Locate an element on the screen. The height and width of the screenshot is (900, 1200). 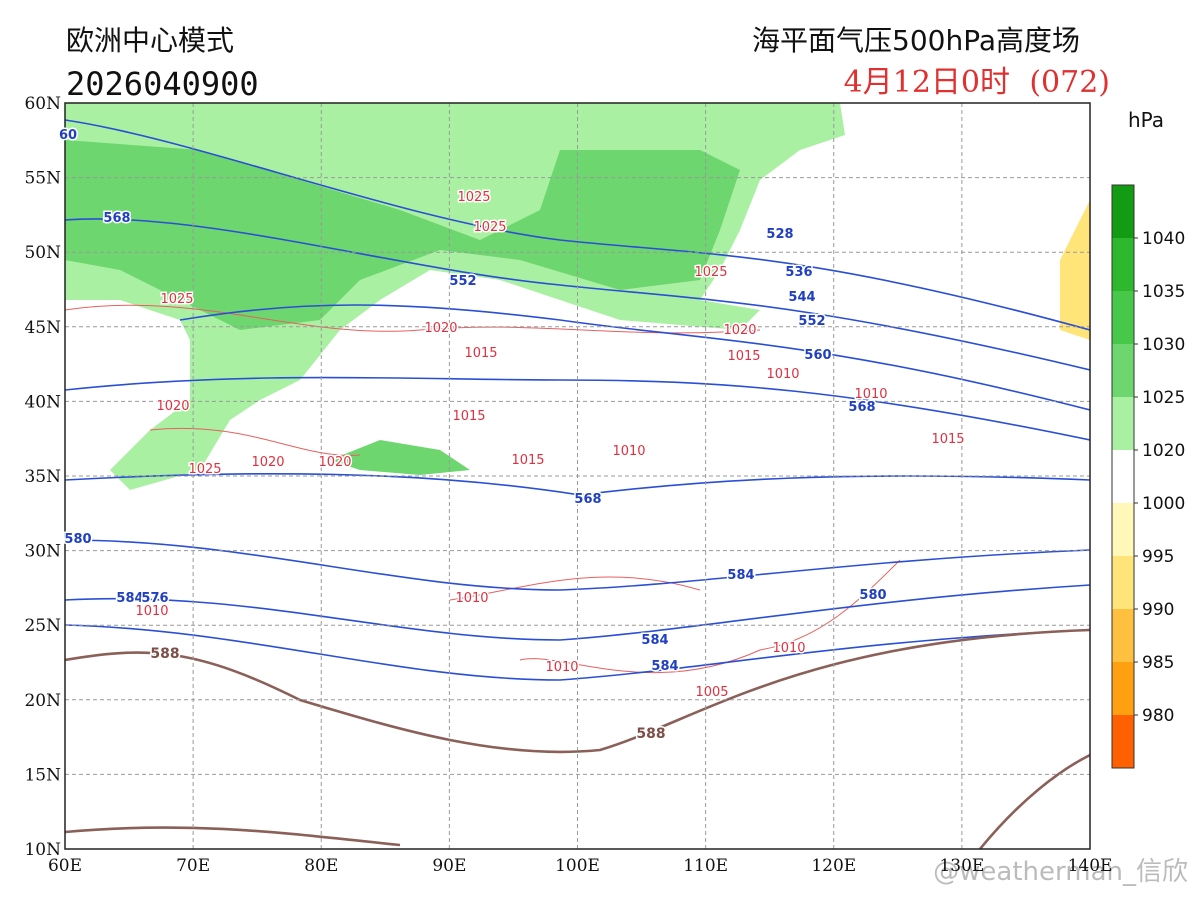
height-label: 60 is located at coordinates (68, 135).